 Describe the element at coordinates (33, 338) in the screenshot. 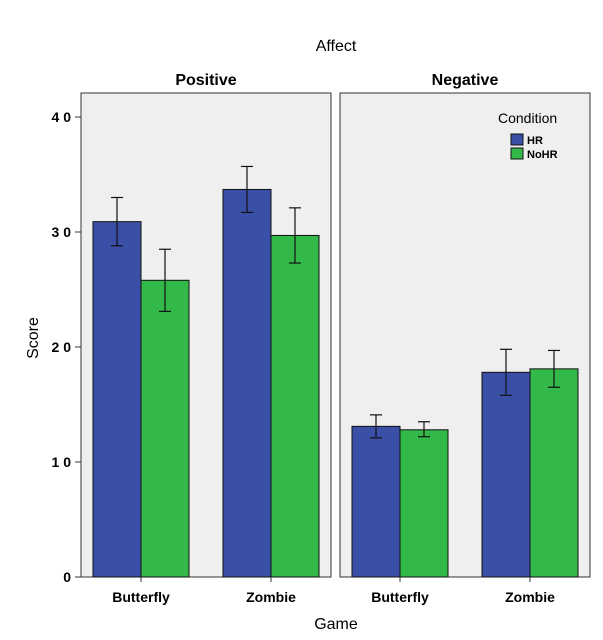

I see `y-axis-title: Score` at that location.